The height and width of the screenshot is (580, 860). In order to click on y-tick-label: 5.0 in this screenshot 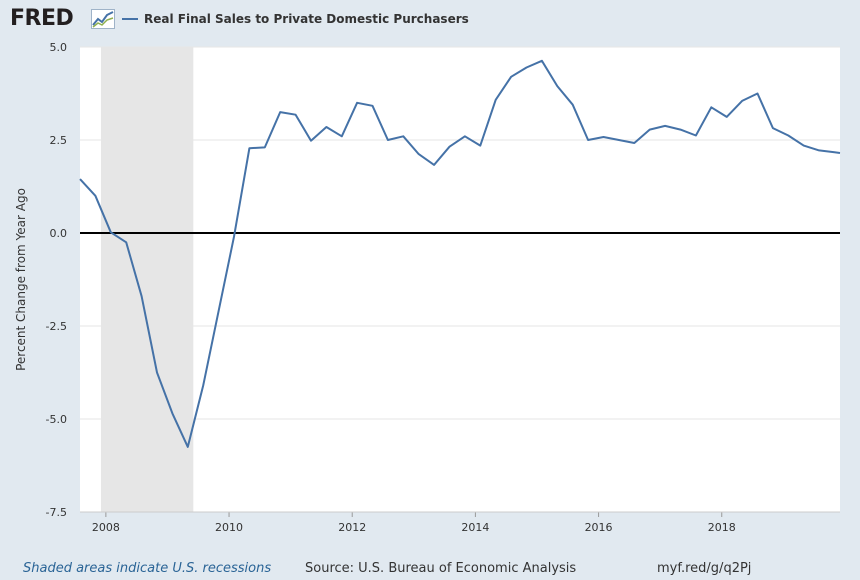, I will do `click(59, 47)`.